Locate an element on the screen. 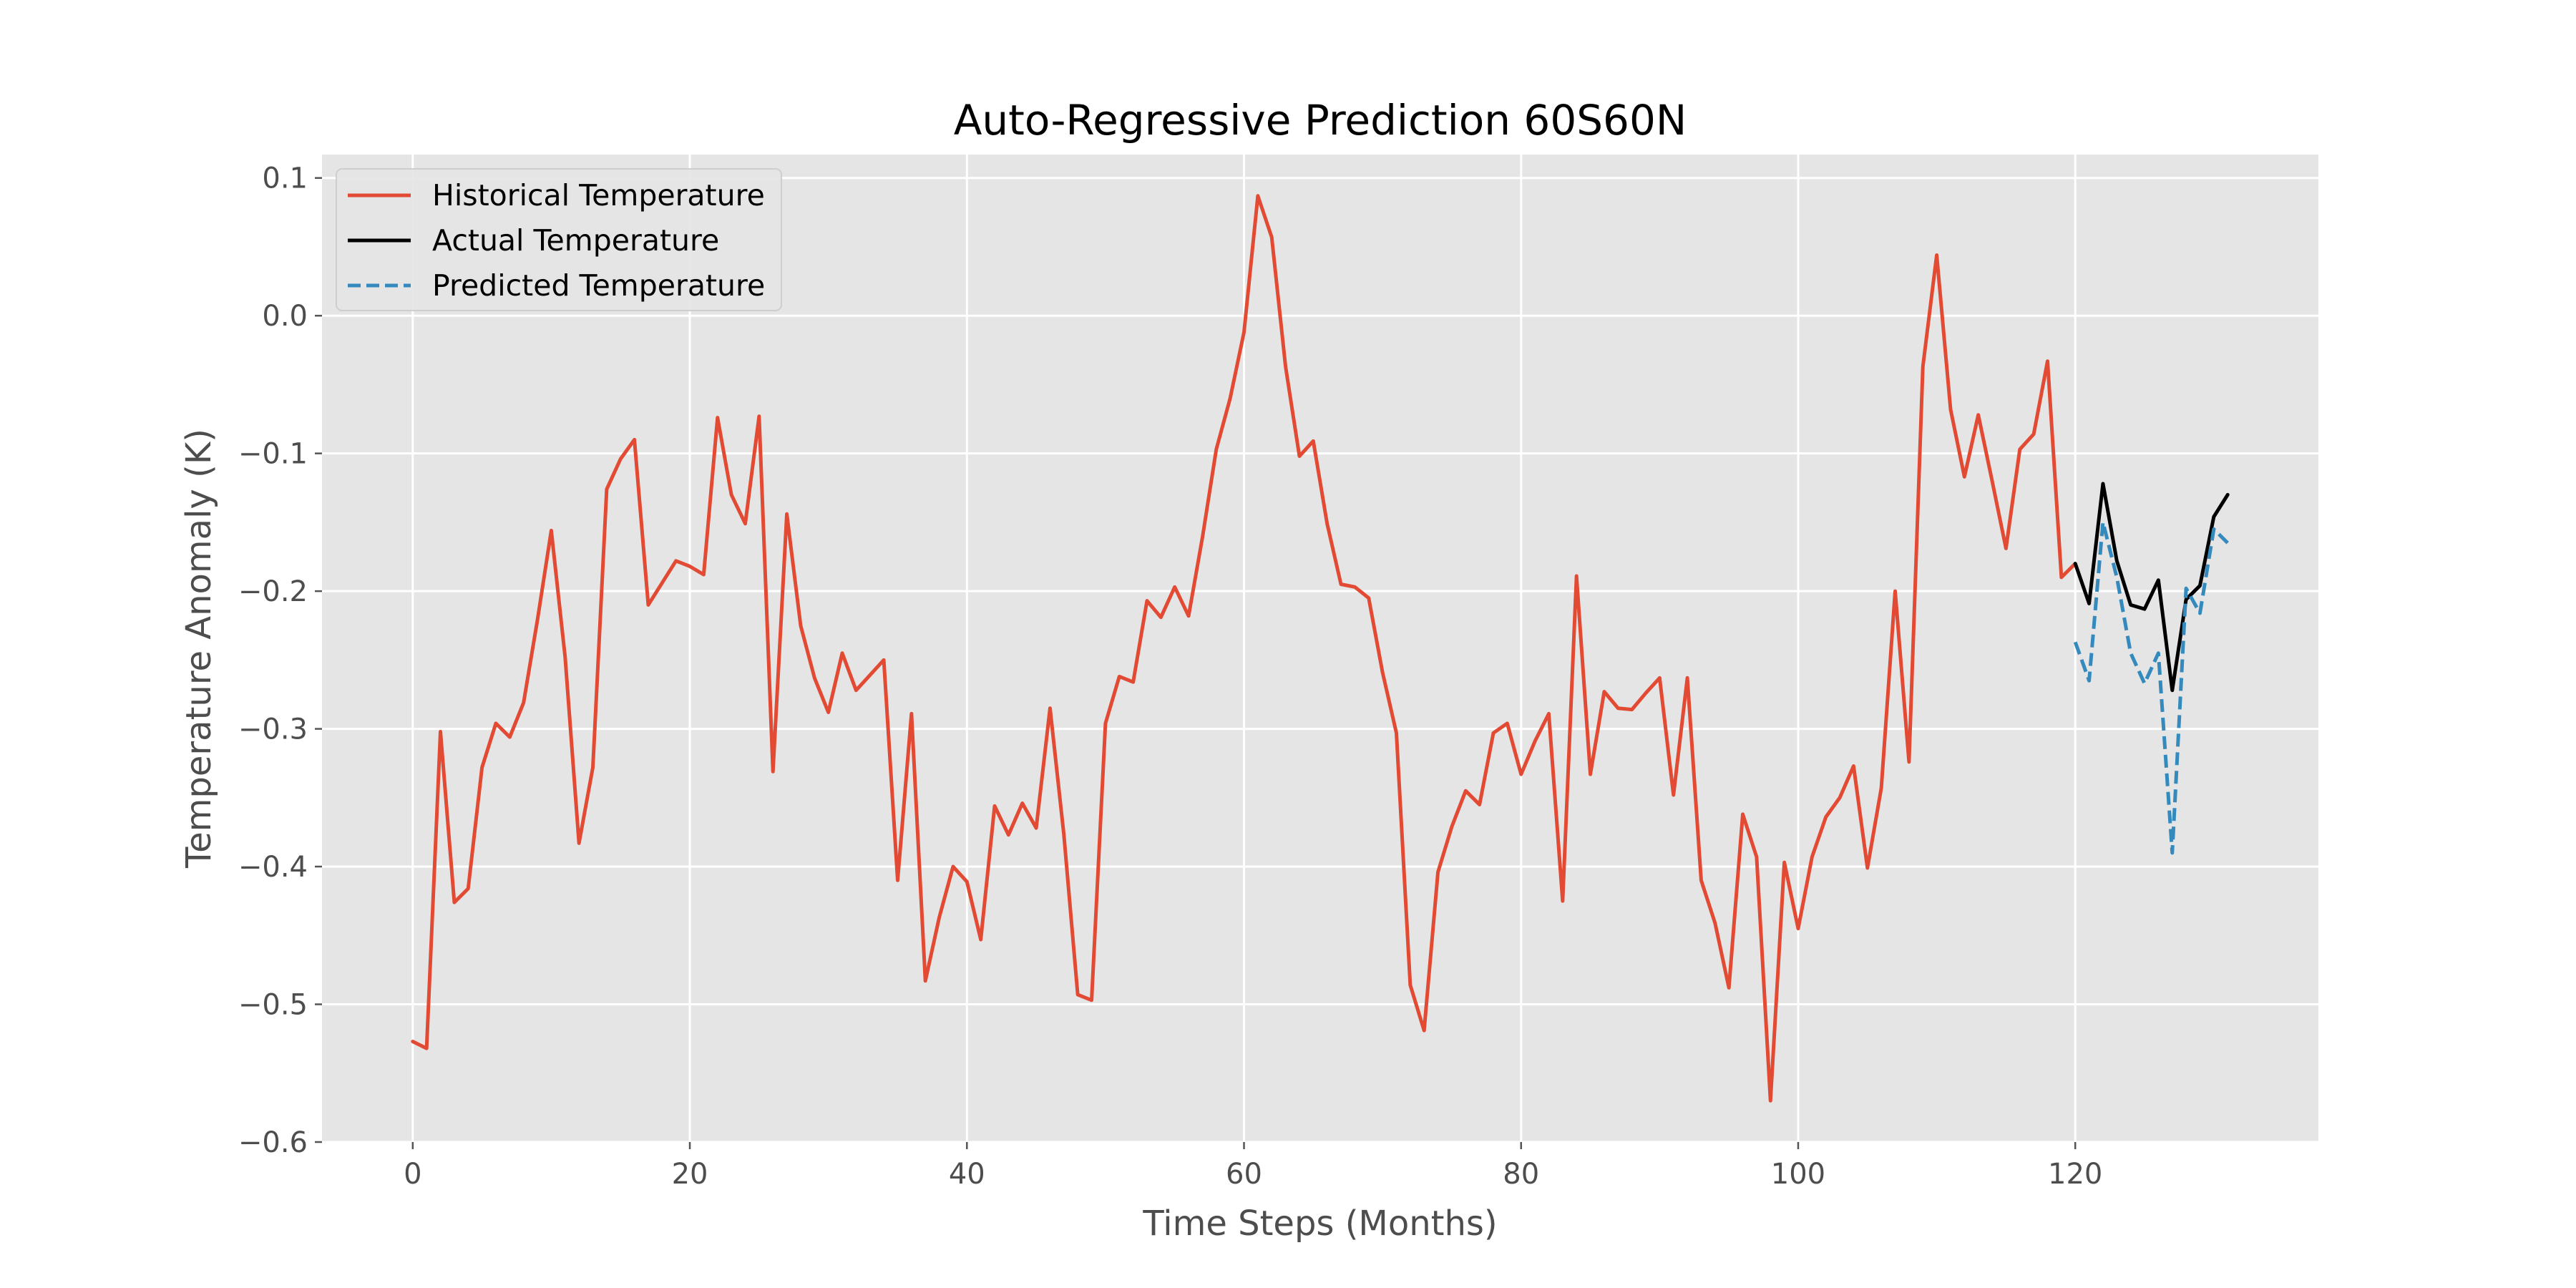 This screenshot has height=1288, width=2576. x-tick-label: 20 is located at coordinates (690, 1174).